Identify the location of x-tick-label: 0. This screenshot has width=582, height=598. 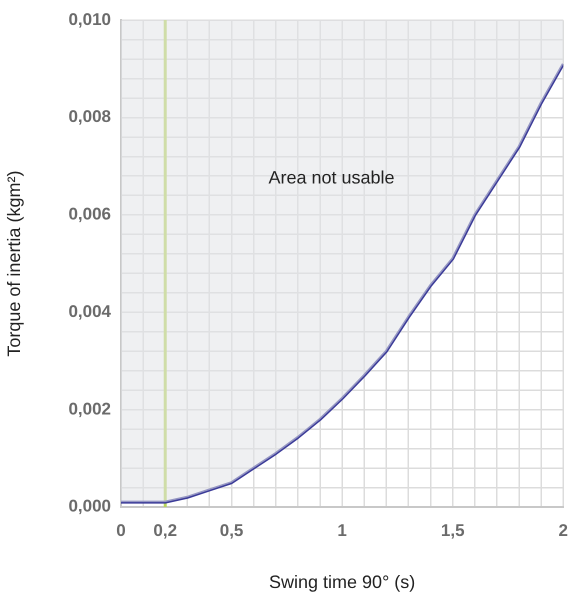
(121, 530).